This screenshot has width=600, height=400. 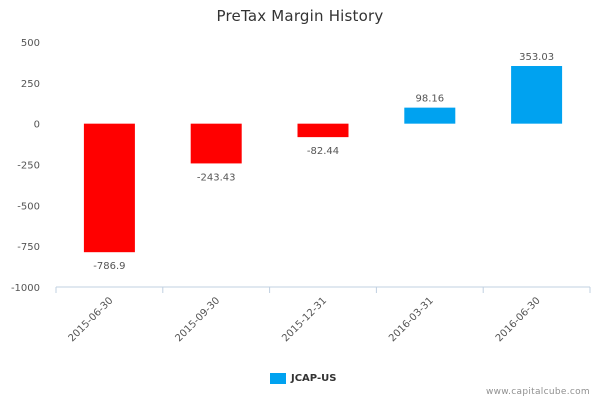 What do you see at coordinates (278, 378) in the screenshot?
I see `legend-swatch` at bounding box center [278, 378].